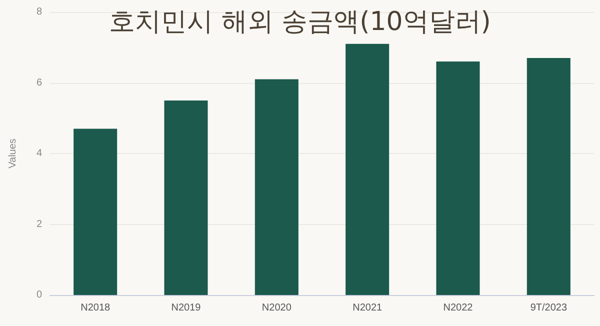  Describe the element at coordinates (39, 12) in the screenshot. I see `y-tick-label: 8` at that location.